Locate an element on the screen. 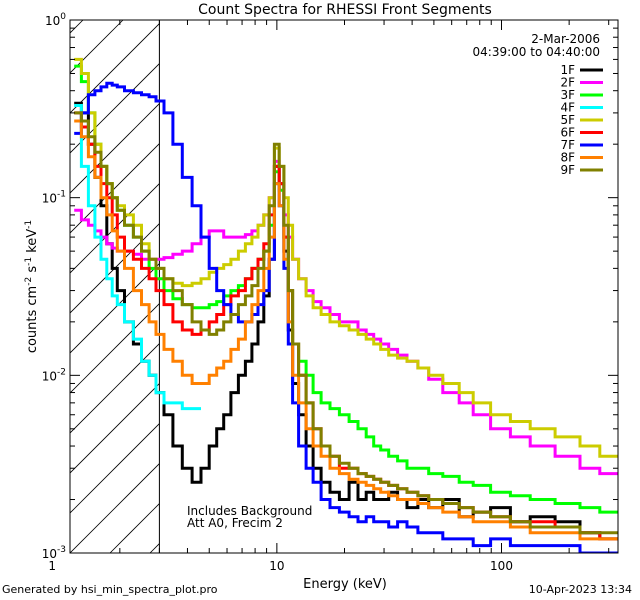 The image size is (640, 600). series-4f is located at coordinates (137, 257).